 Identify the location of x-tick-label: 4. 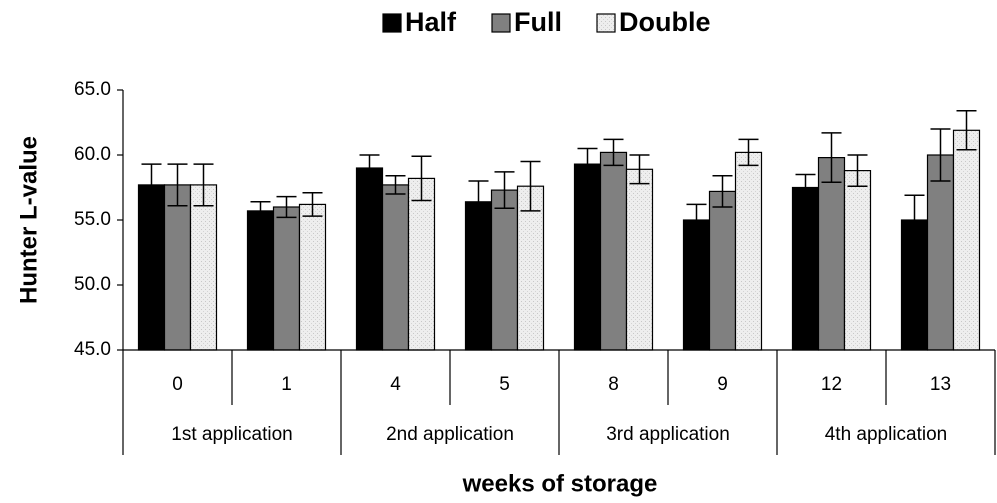
(395, 384).